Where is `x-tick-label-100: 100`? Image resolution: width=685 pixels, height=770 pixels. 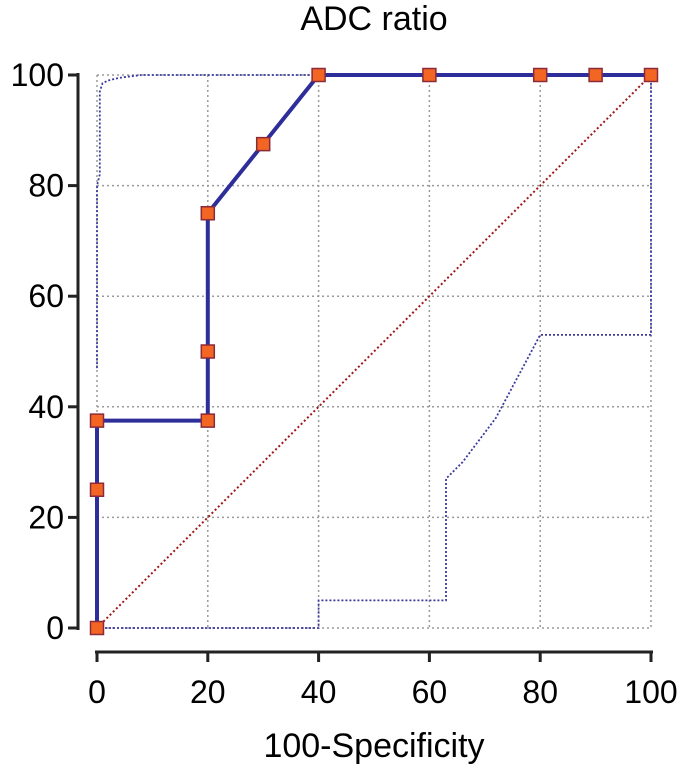
x-tick-label-100: 100 is located at coordinates (650, 692).